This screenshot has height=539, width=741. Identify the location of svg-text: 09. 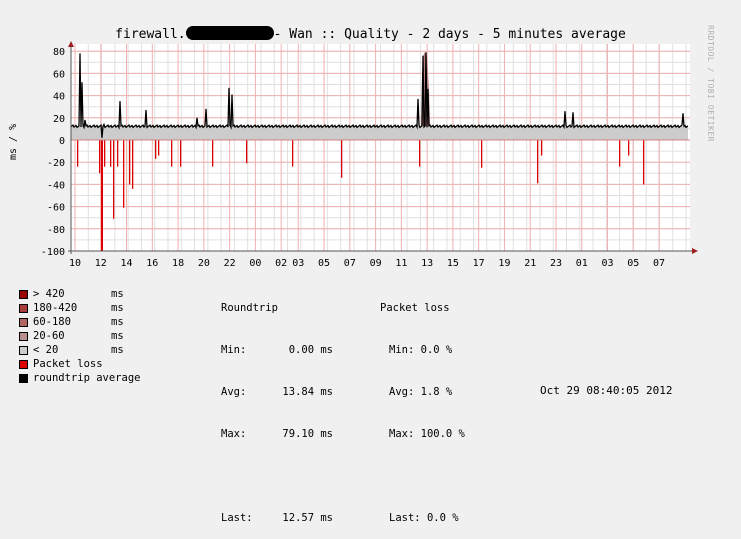
(376, 263).